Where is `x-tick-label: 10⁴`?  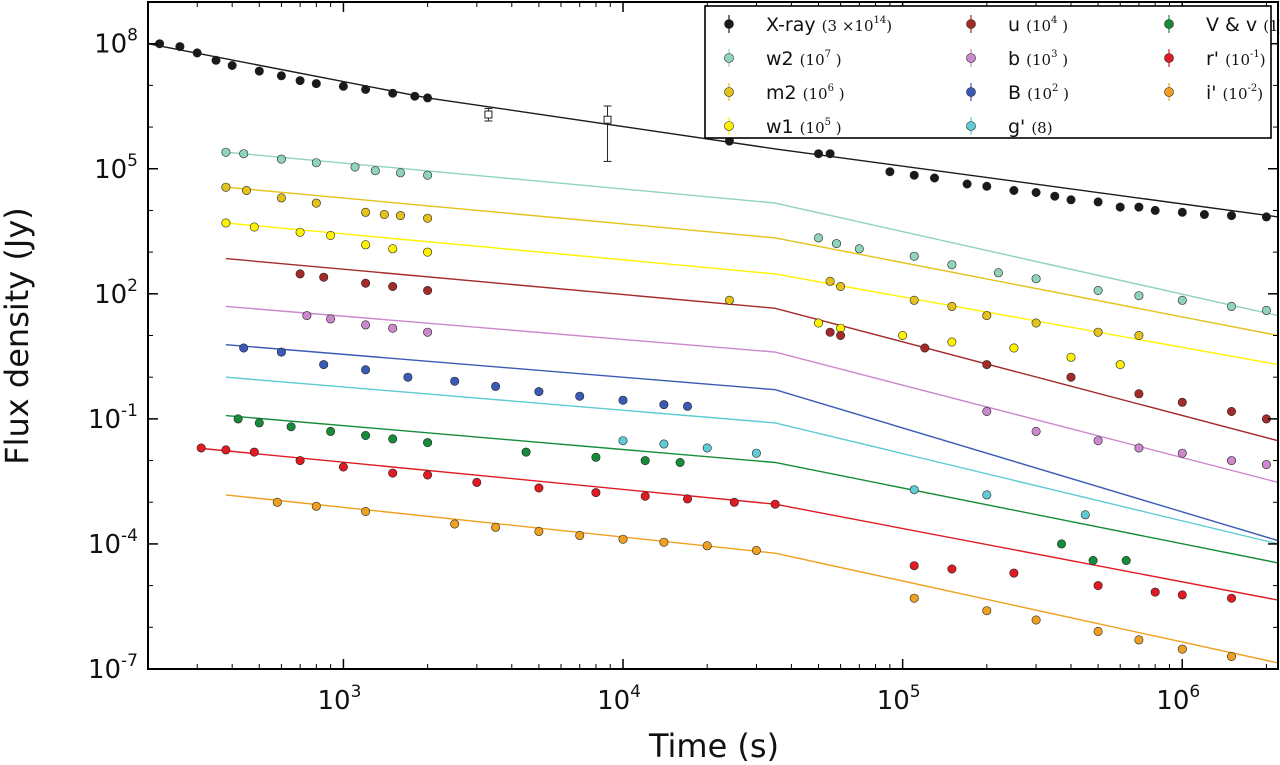 x-tick-label: 10⁴ is located at coordinates (619, 699).